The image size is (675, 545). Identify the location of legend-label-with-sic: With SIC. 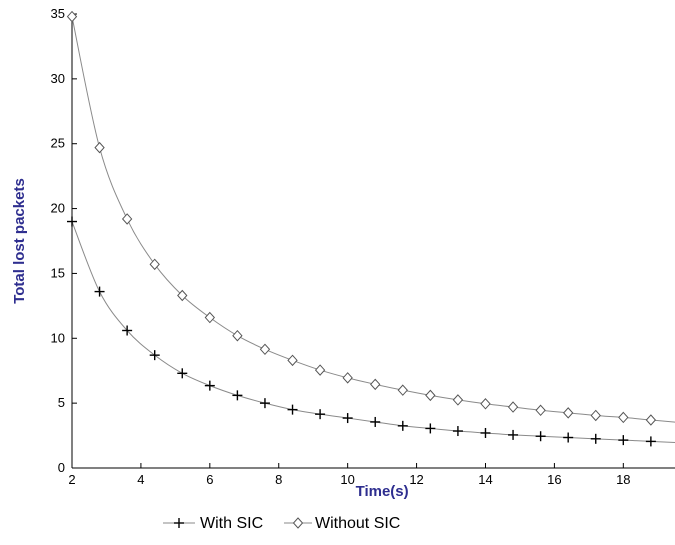
(231, 523).